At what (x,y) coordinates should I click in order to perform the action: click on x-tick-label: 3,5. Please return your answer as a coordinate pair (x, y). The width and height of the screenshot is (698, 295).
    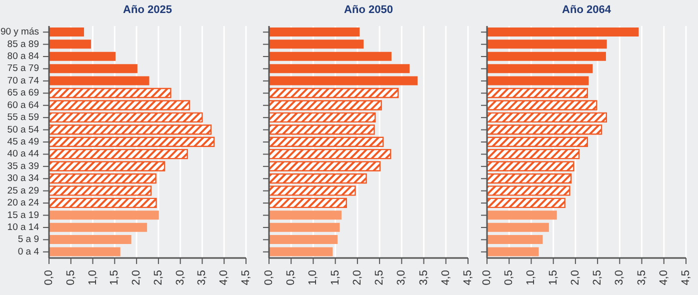
    Looking at the image, I should click on (424, 278).